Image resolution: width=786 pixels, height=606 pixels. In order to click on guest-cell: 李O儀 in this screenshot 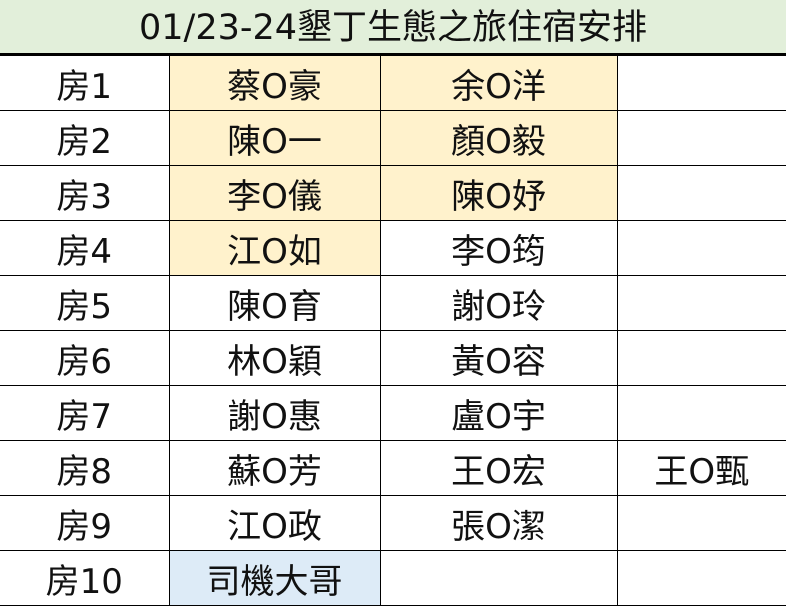, I will do `click(274, 193)`.